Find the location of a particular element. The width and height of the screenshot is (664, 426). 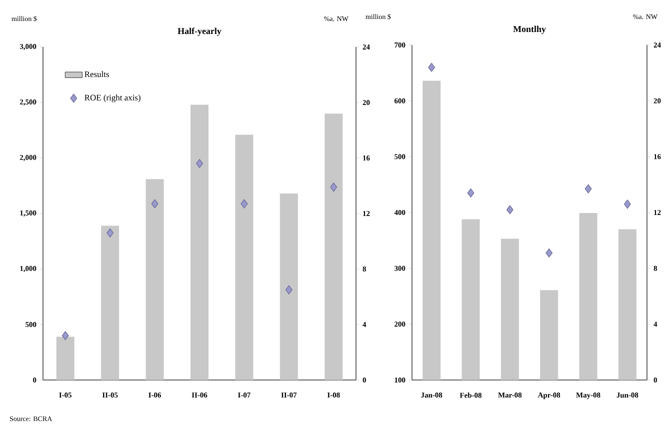

legend-label: Results is located at coordinates (96, 74).